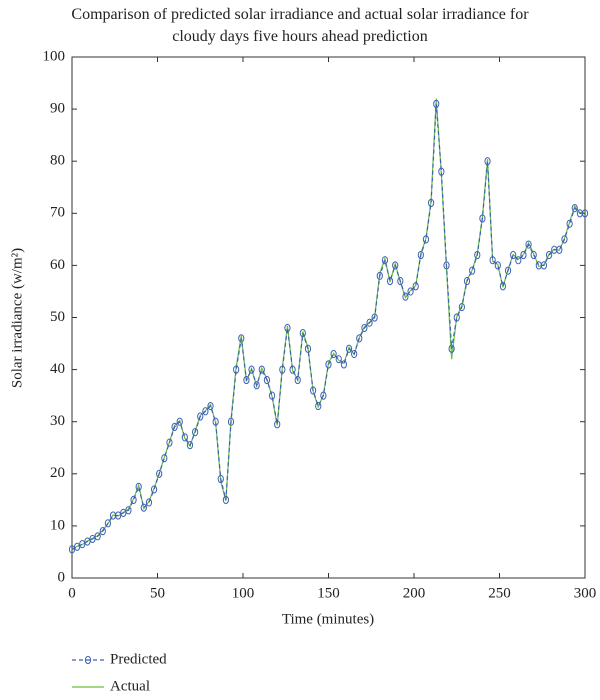  What do you see at coordinates (138, 659) in the screenshot?
I see `legend-label: Predicted` at bounding box center [138, 659].